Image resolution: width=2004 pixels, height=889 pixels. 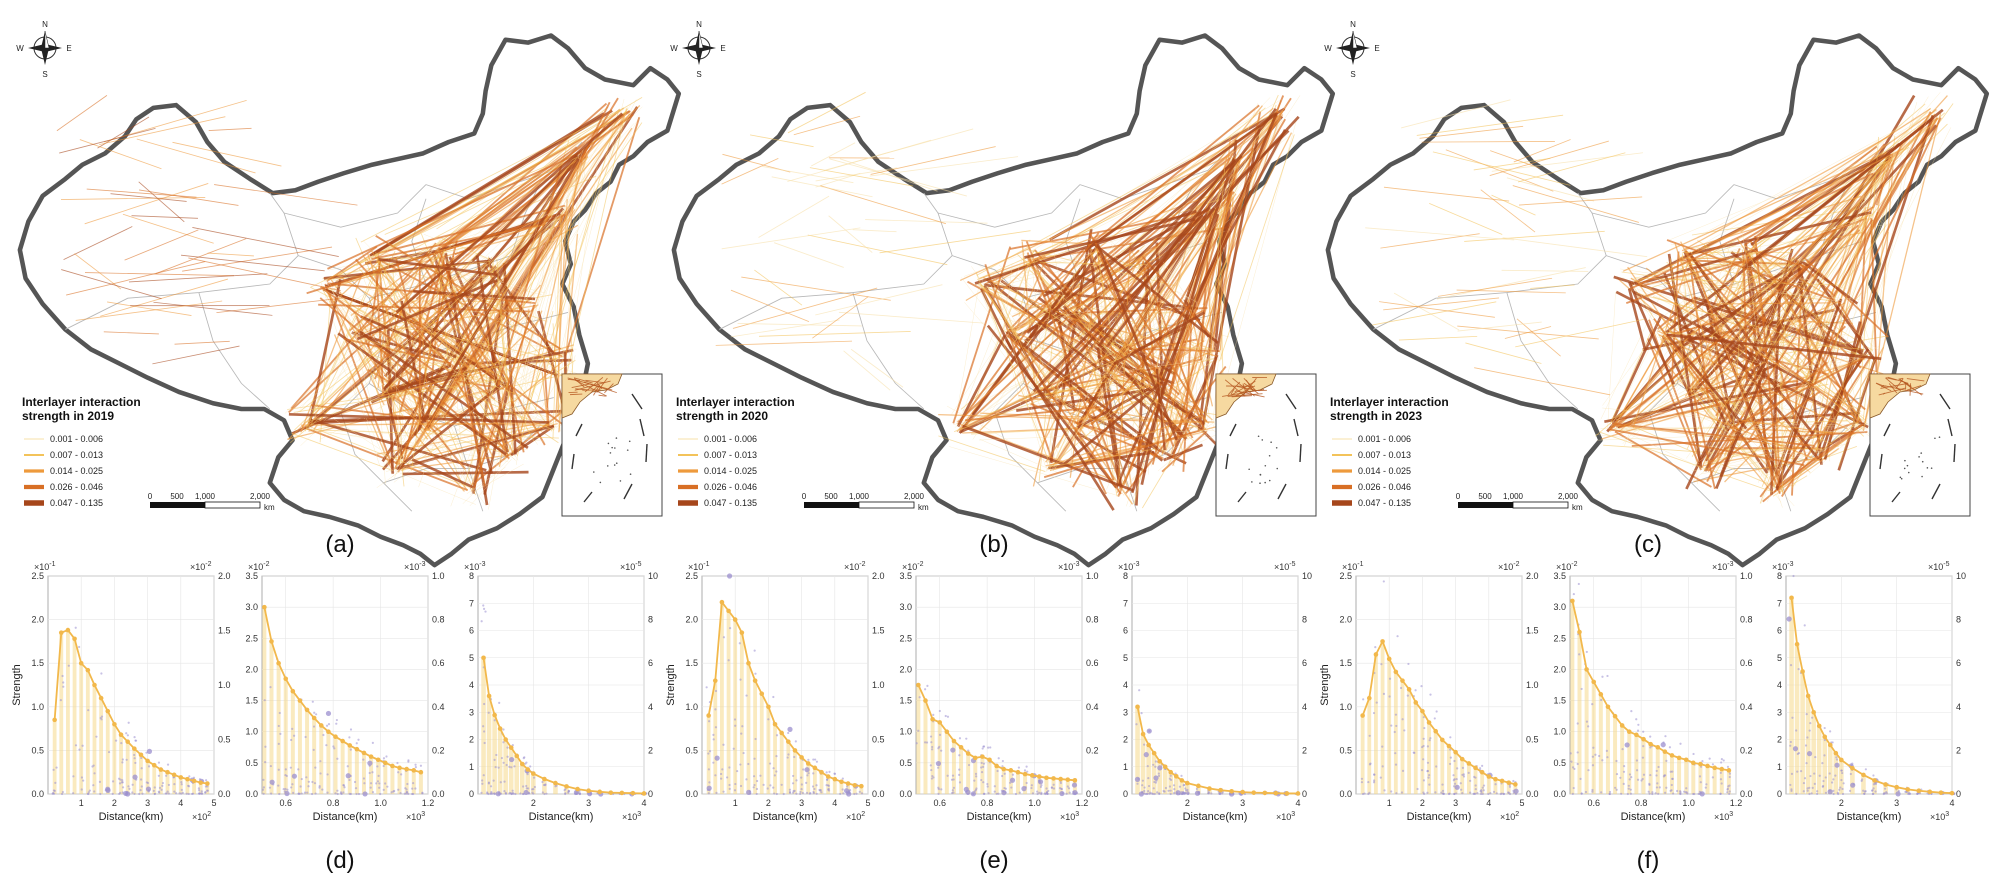 What do you see at coordinates (801, 803) in the screenshot?
I see `x-tick-label: 3` at bounding box center [801, 803].